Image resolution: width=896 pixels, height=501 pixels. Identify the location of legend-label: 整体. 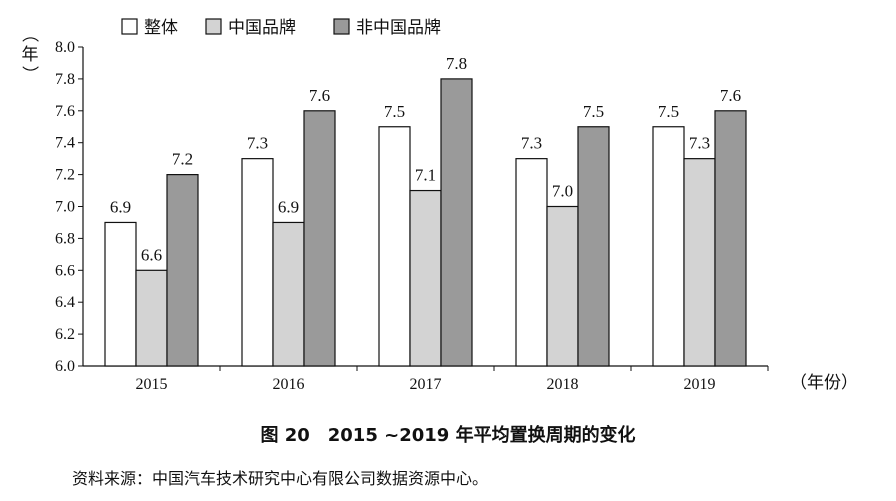
(161, 28).